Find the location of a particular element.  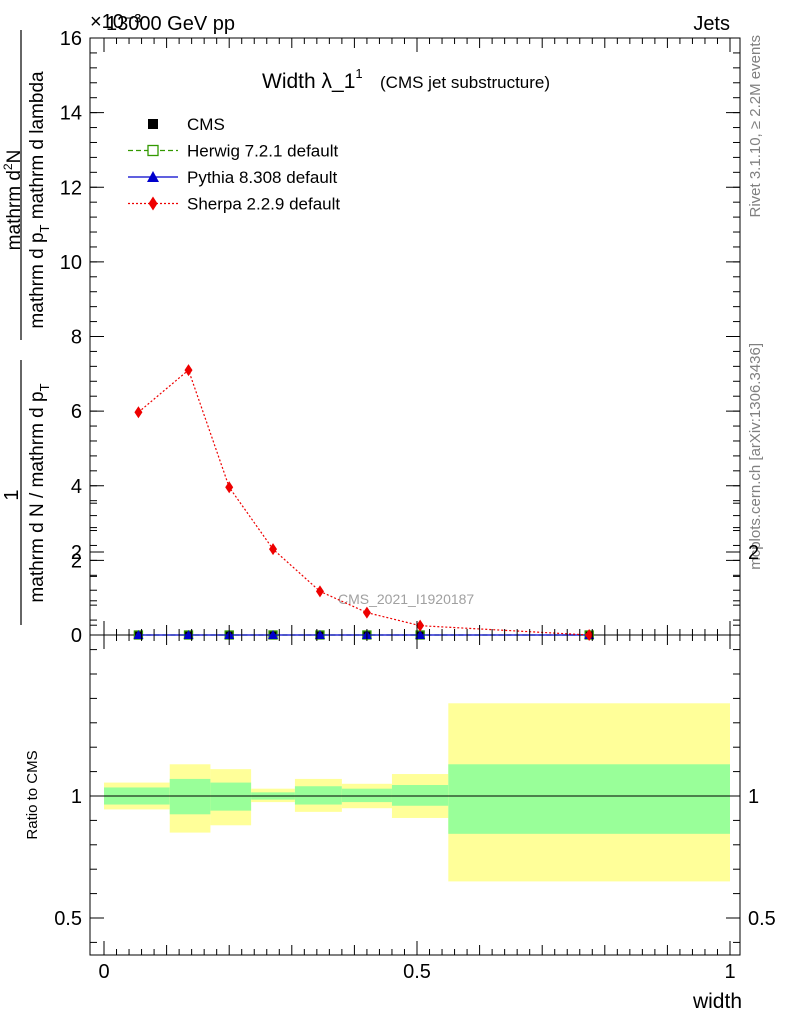

side-text-rivet: Rivet 3.1.10, ≥ 2.2M events is located at coordinates (755, 126).